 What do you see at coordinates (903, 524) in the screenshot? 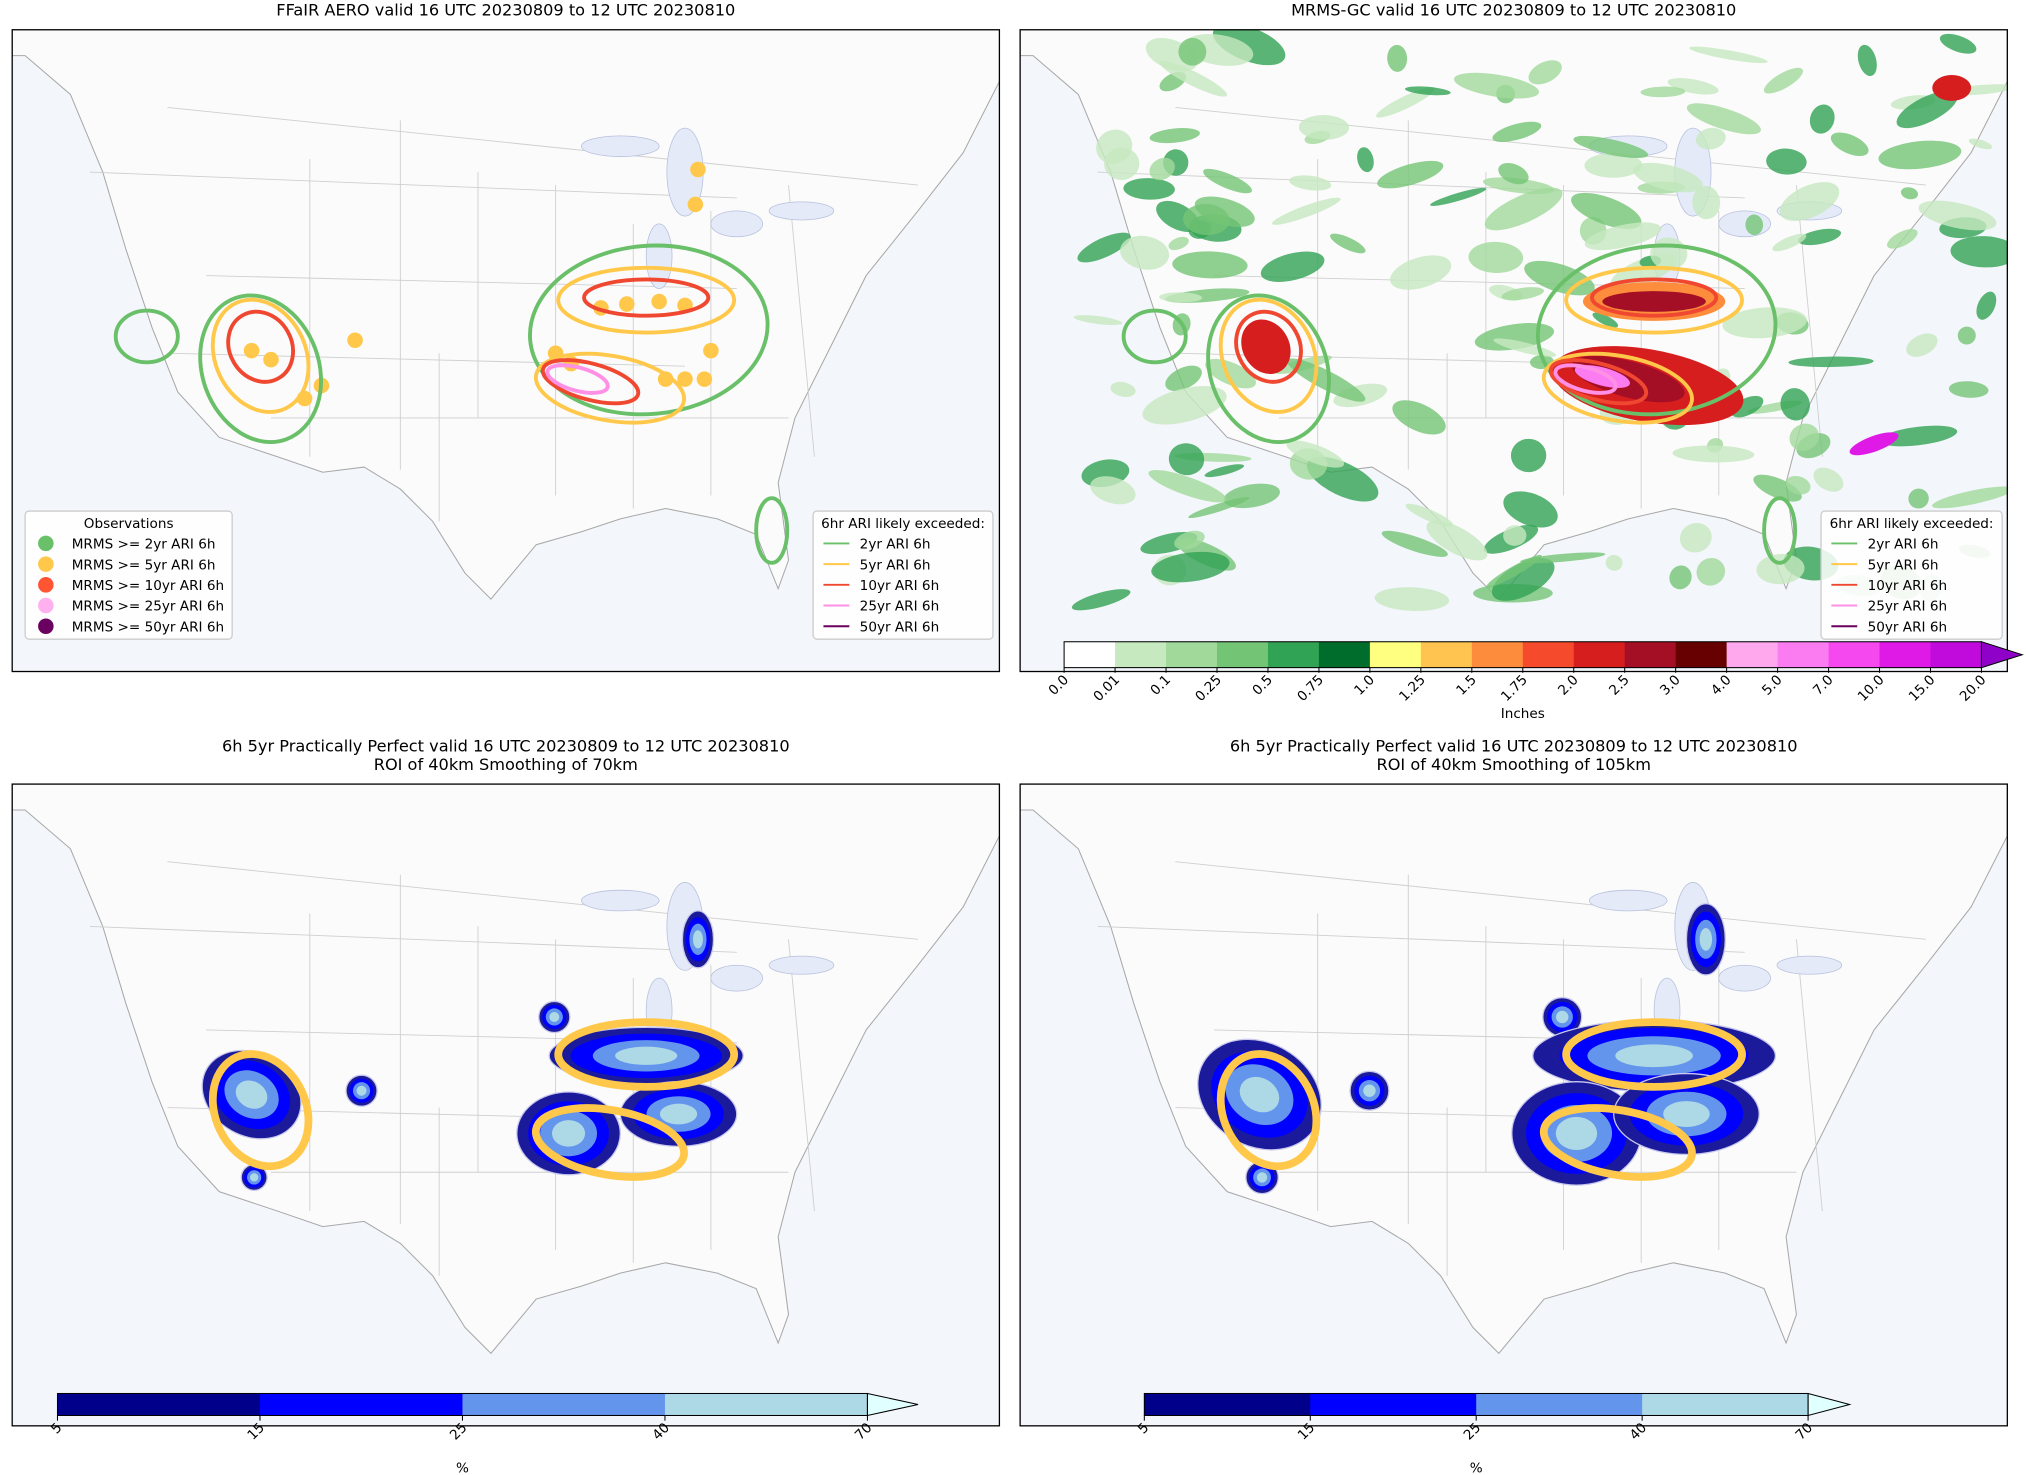
I see `legend-title: 6hr ARI likely exceeded:` at bounding box center [903, 524].